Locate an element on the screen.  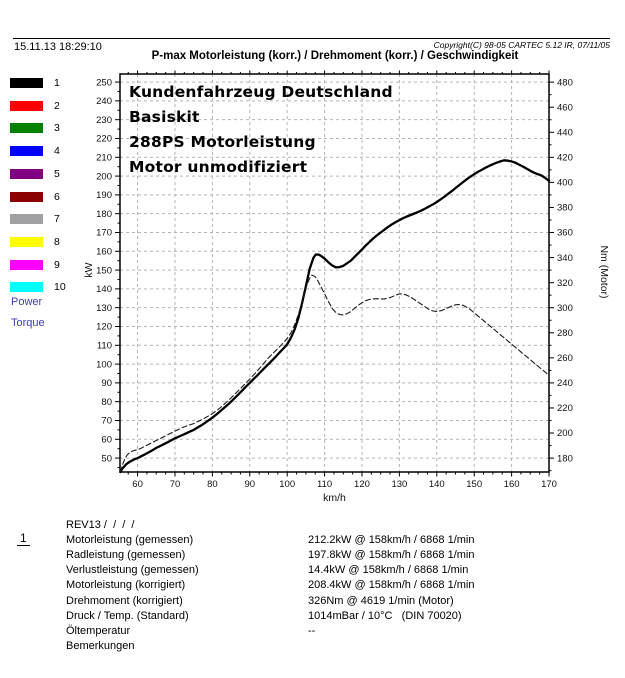
left-axis-tick-label: 120 is located at coordinates (104, 327).